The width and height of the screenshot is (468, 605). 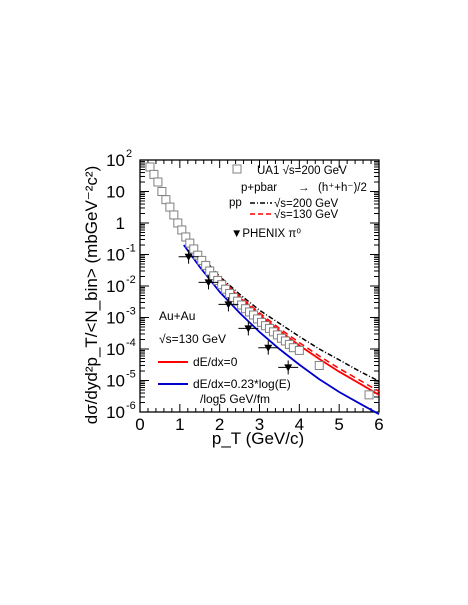 I want to click on y-tick-exponent: -1, so click(x=131, y=249).